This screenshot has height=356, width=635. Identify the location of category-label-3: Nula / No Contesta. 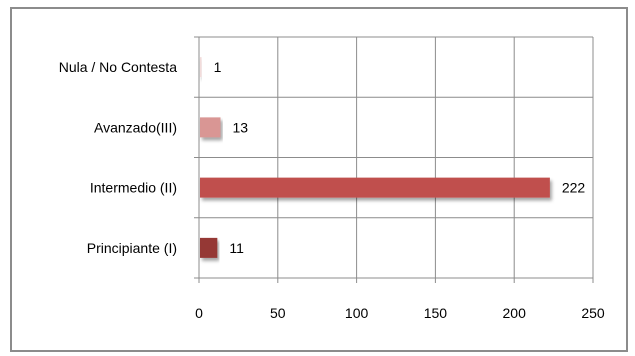
(118, 67).